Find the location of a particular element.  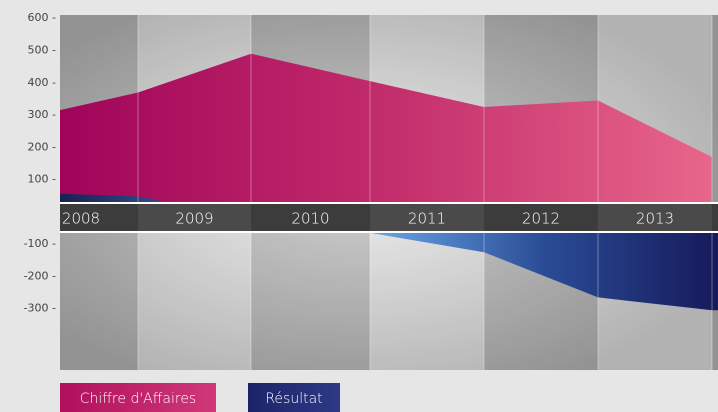

y-tick-label: -100 - is located at coordinates (40, 243).